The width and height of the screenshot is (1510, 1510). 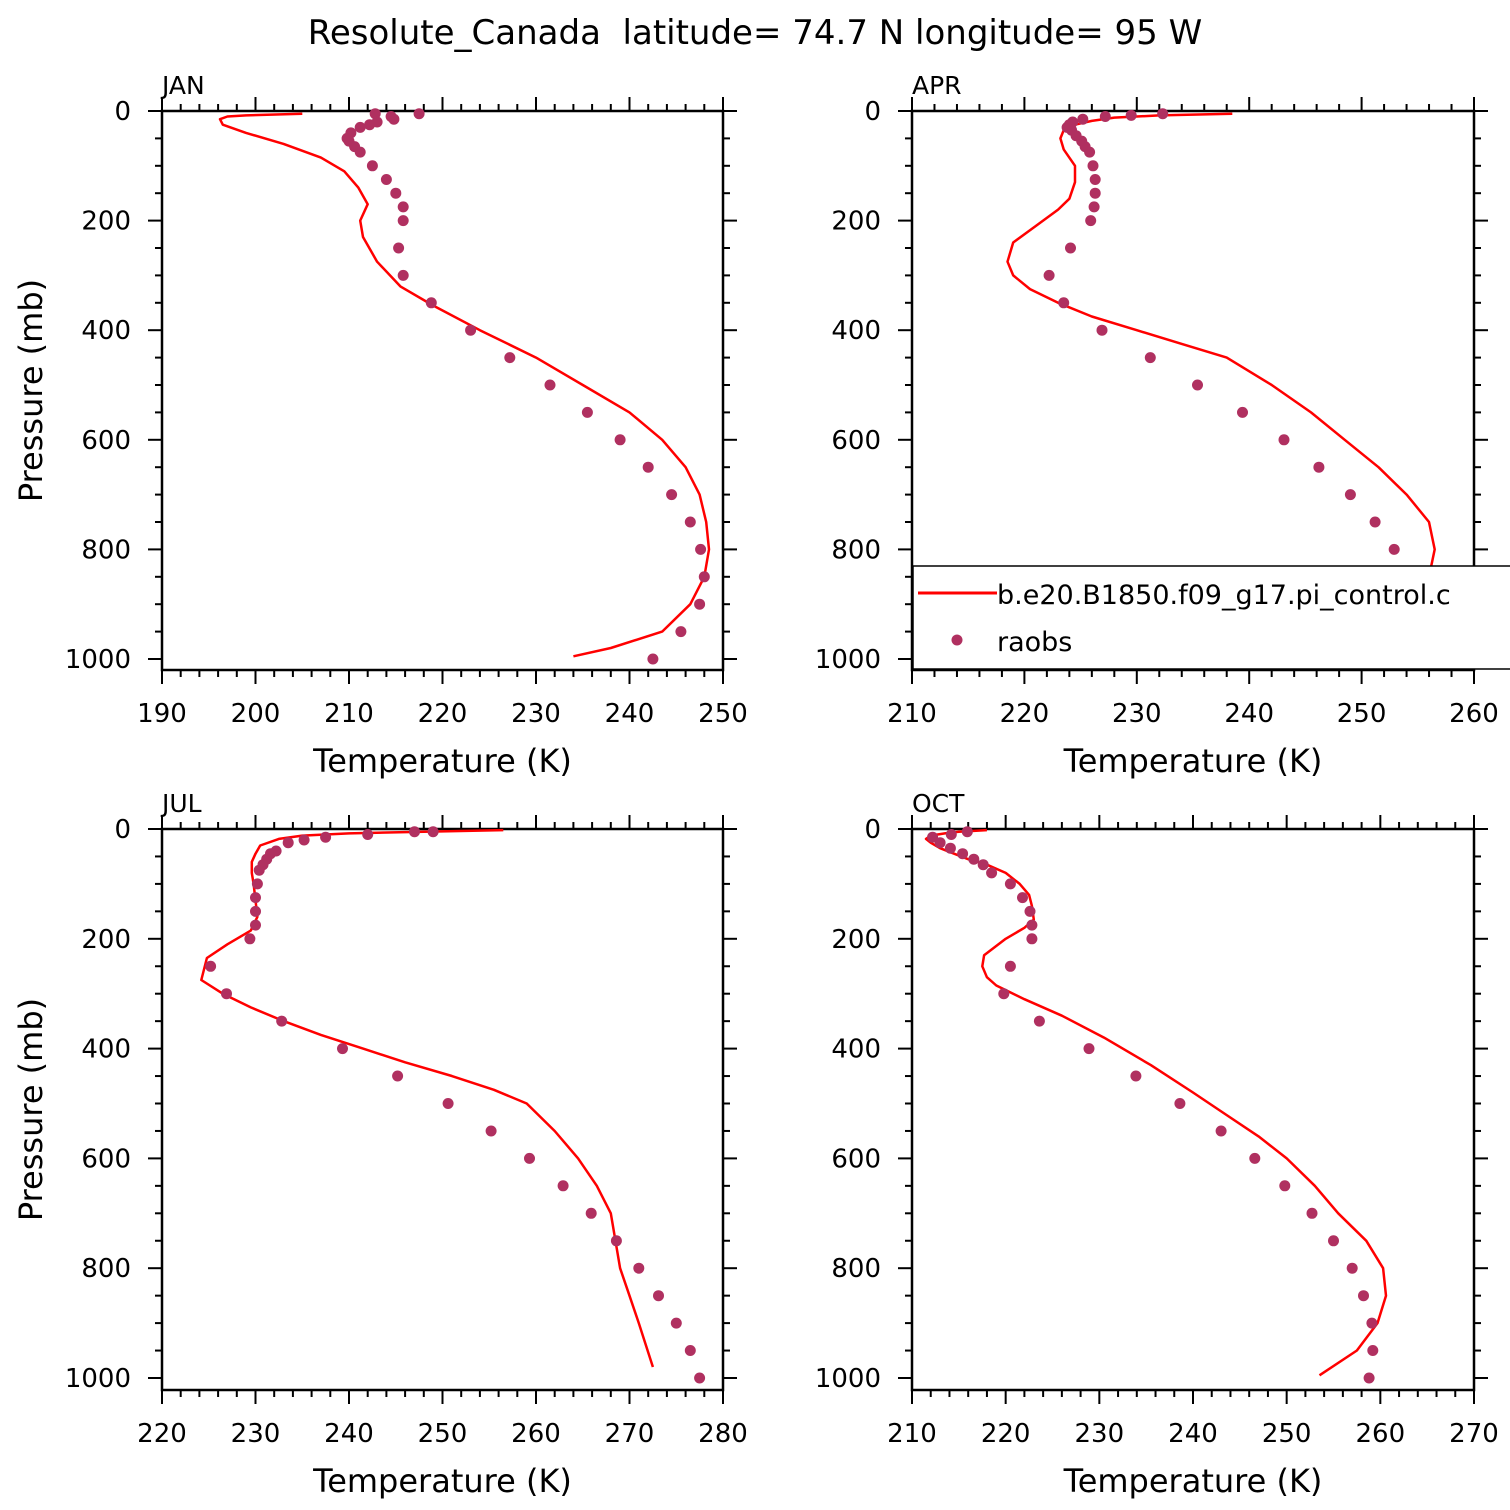 I want to click on model-profile-line-jan, so click(x=464, y=385).